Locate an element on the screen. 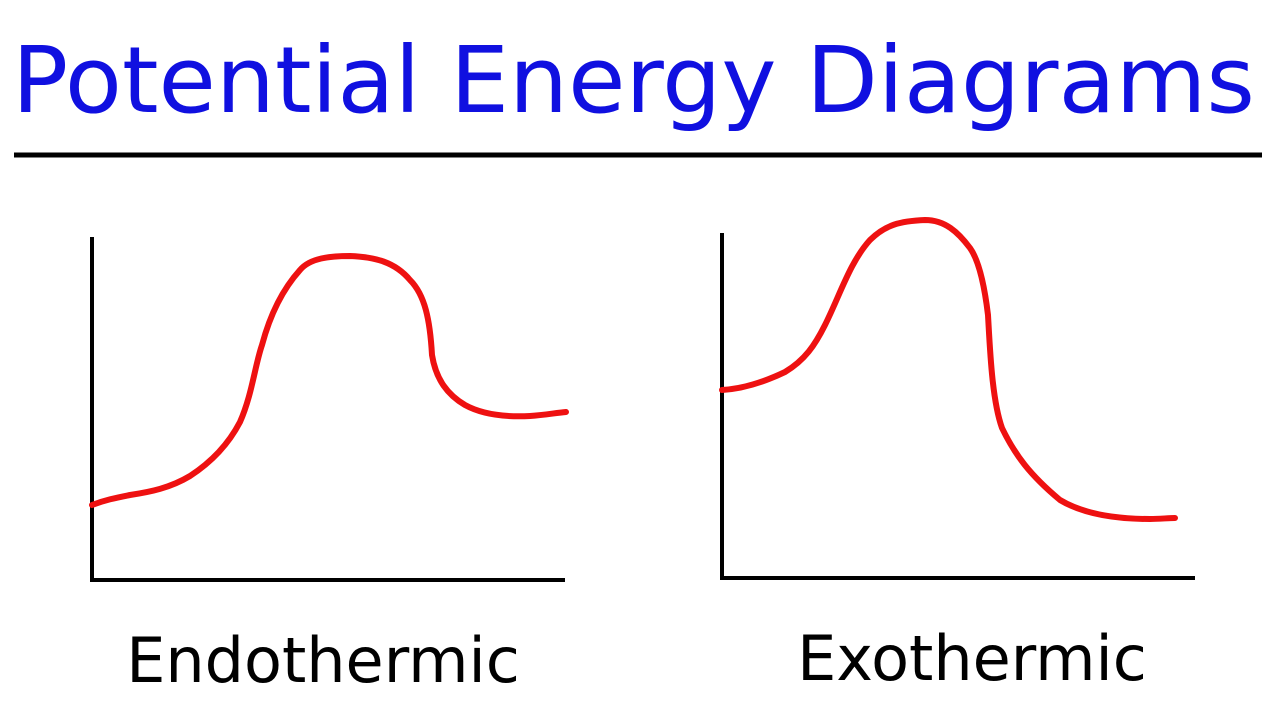 The height and width of the screenshot is (720, 1280). title: Potential Energy Diagrams is located at coordinates (633, 80).